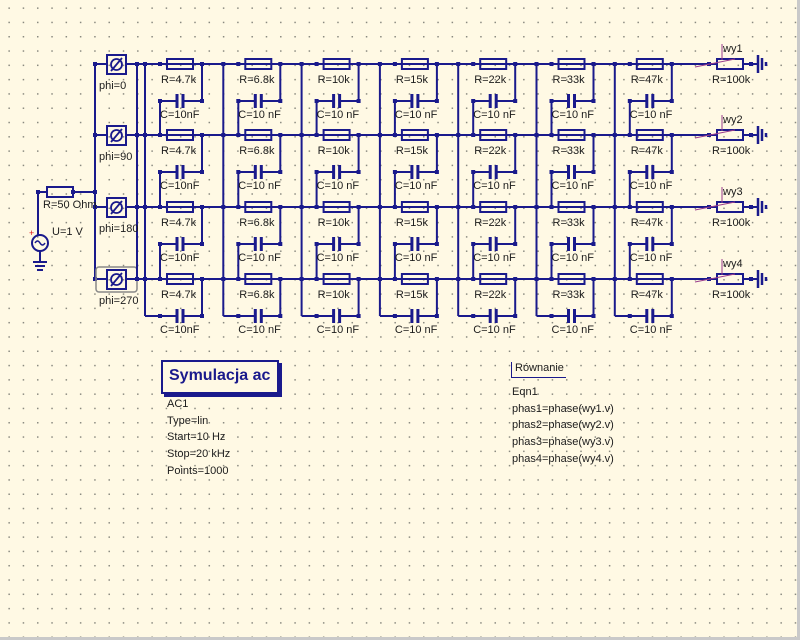 Image resolution: width=800 pixels, height=640 pixels. What do you see at coordinates (67, 232) in the screenshot?
I see `source-voltage-label: U=1 V` at bounding box center [67, 232].